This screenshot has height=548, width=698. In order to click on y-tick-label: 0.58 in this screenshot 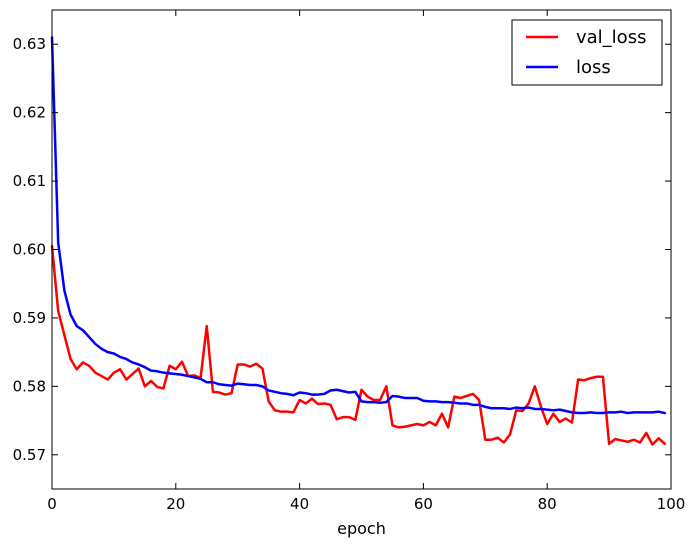, I will do `click(29, 386)`.